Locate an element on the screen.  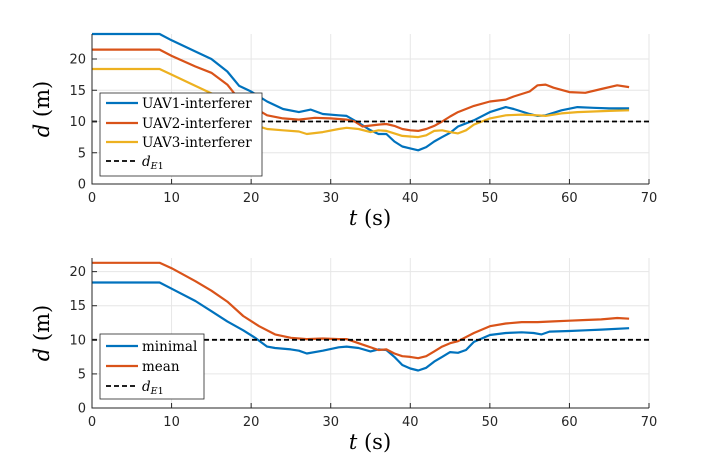
top-y-tick-label: 0 is located at coordinates (82, 185).